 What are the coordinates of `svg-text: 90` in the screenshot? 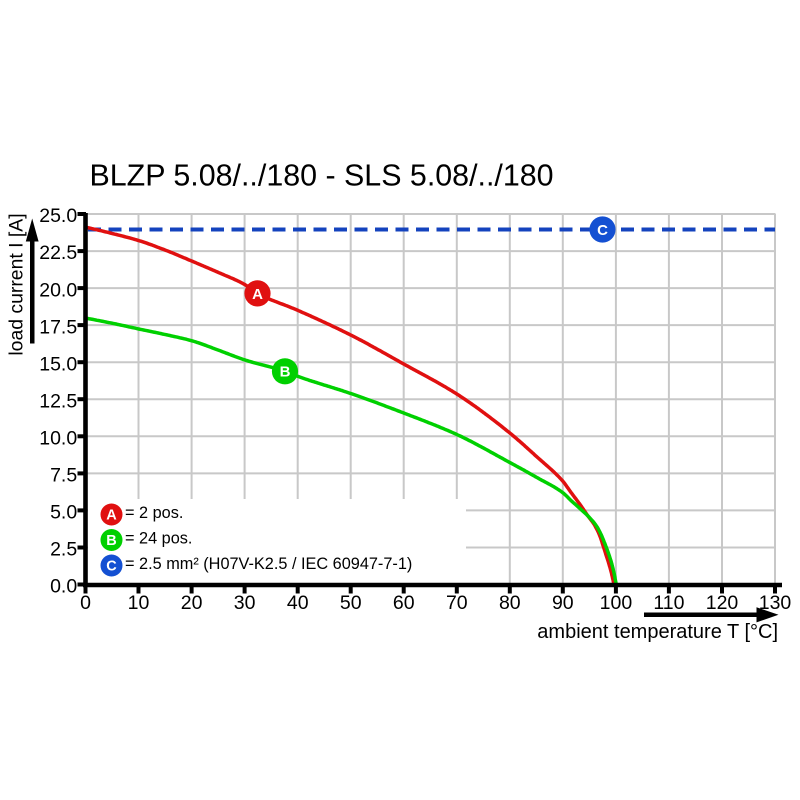 It's located at (563, 603).